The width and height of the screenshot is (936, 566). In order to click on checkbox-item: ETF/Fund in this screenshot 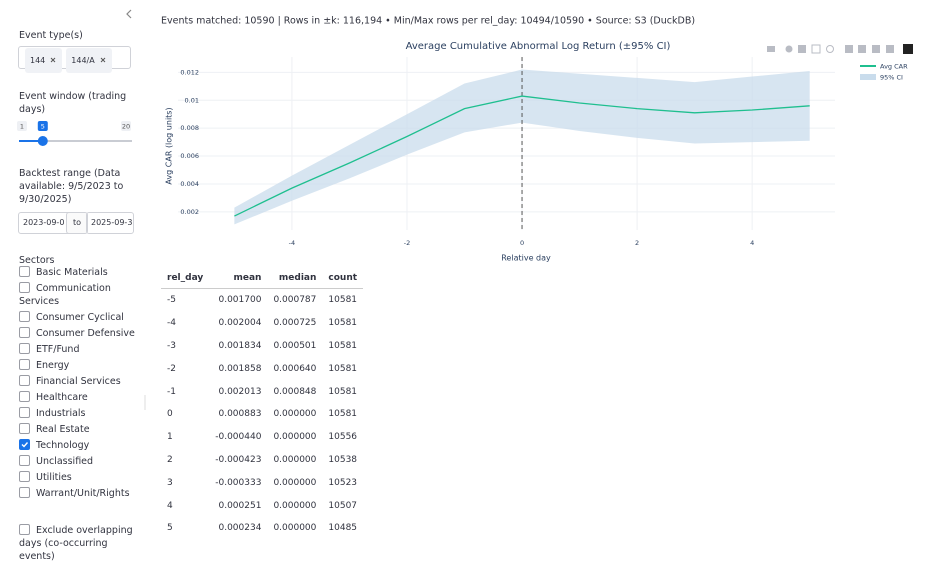, I will do `click(78, 349)`.